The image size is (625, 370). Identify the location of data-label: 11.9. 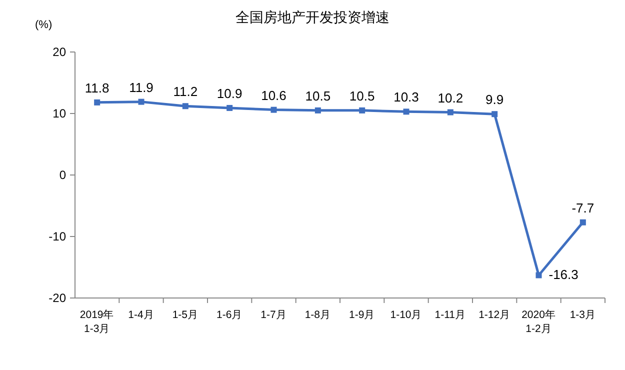
(141, 87).